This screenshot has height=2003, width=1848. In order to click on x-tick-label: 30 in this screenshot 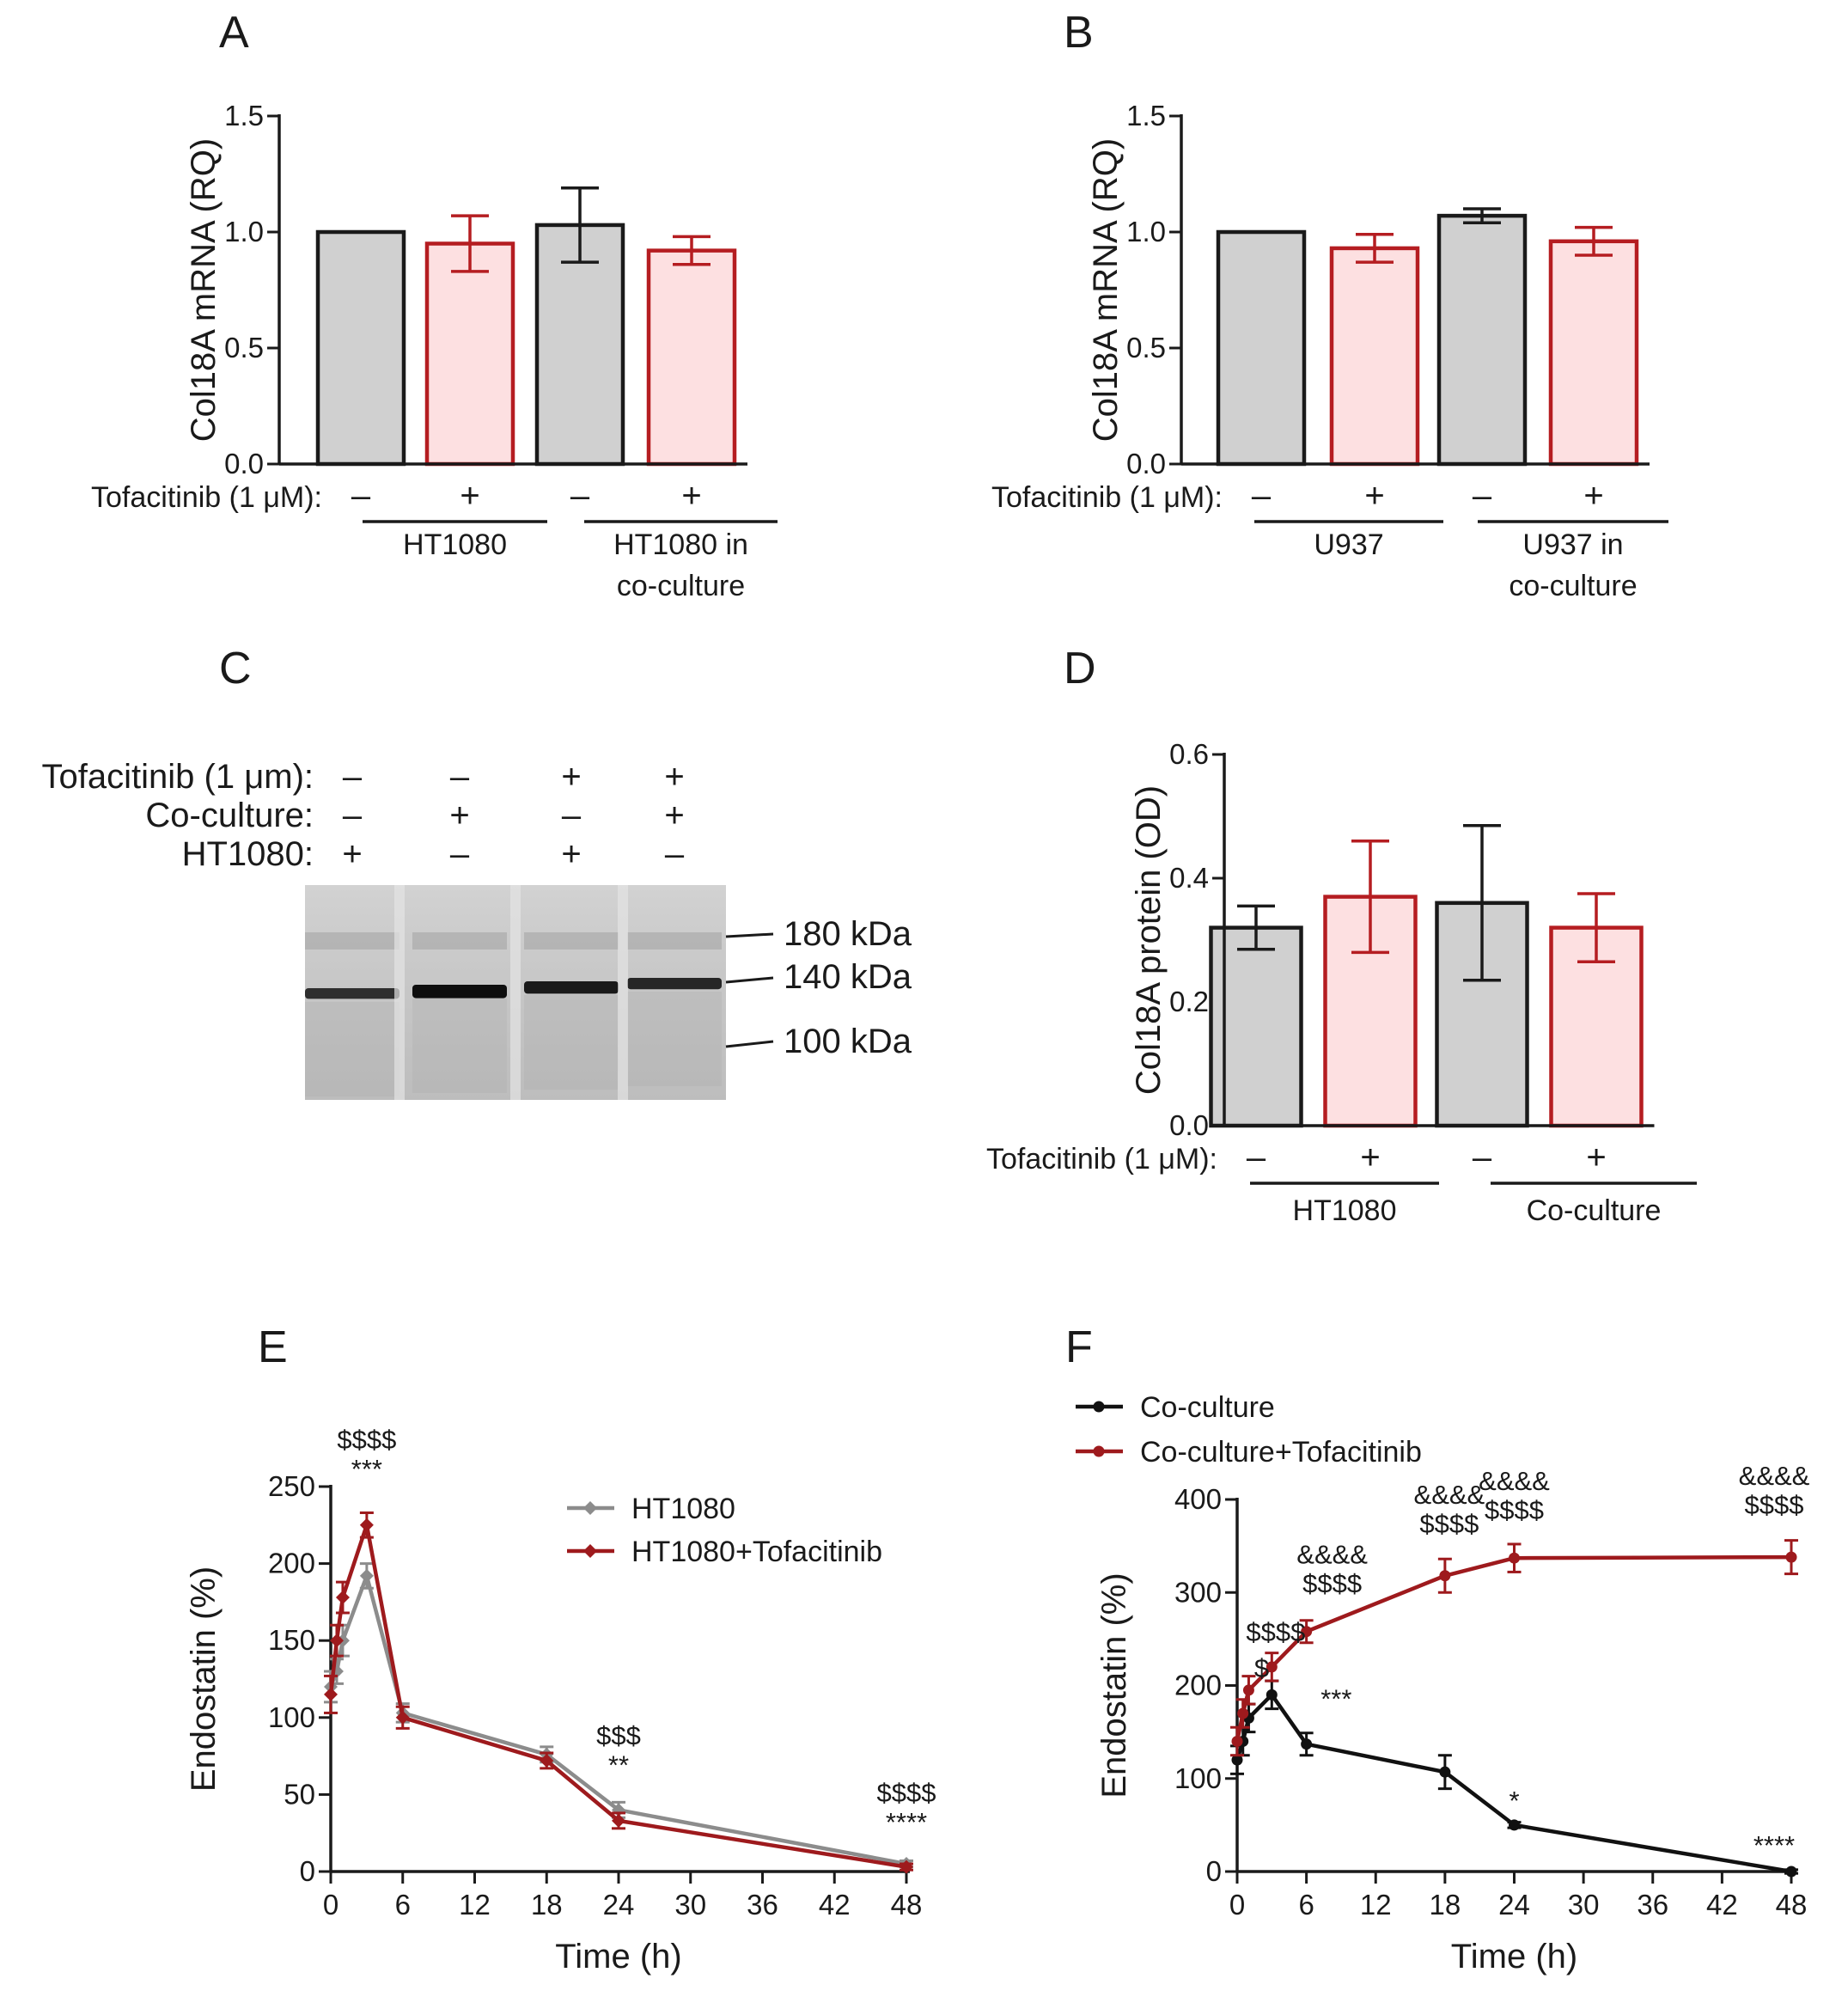, I will do `click(690, 1905)`.